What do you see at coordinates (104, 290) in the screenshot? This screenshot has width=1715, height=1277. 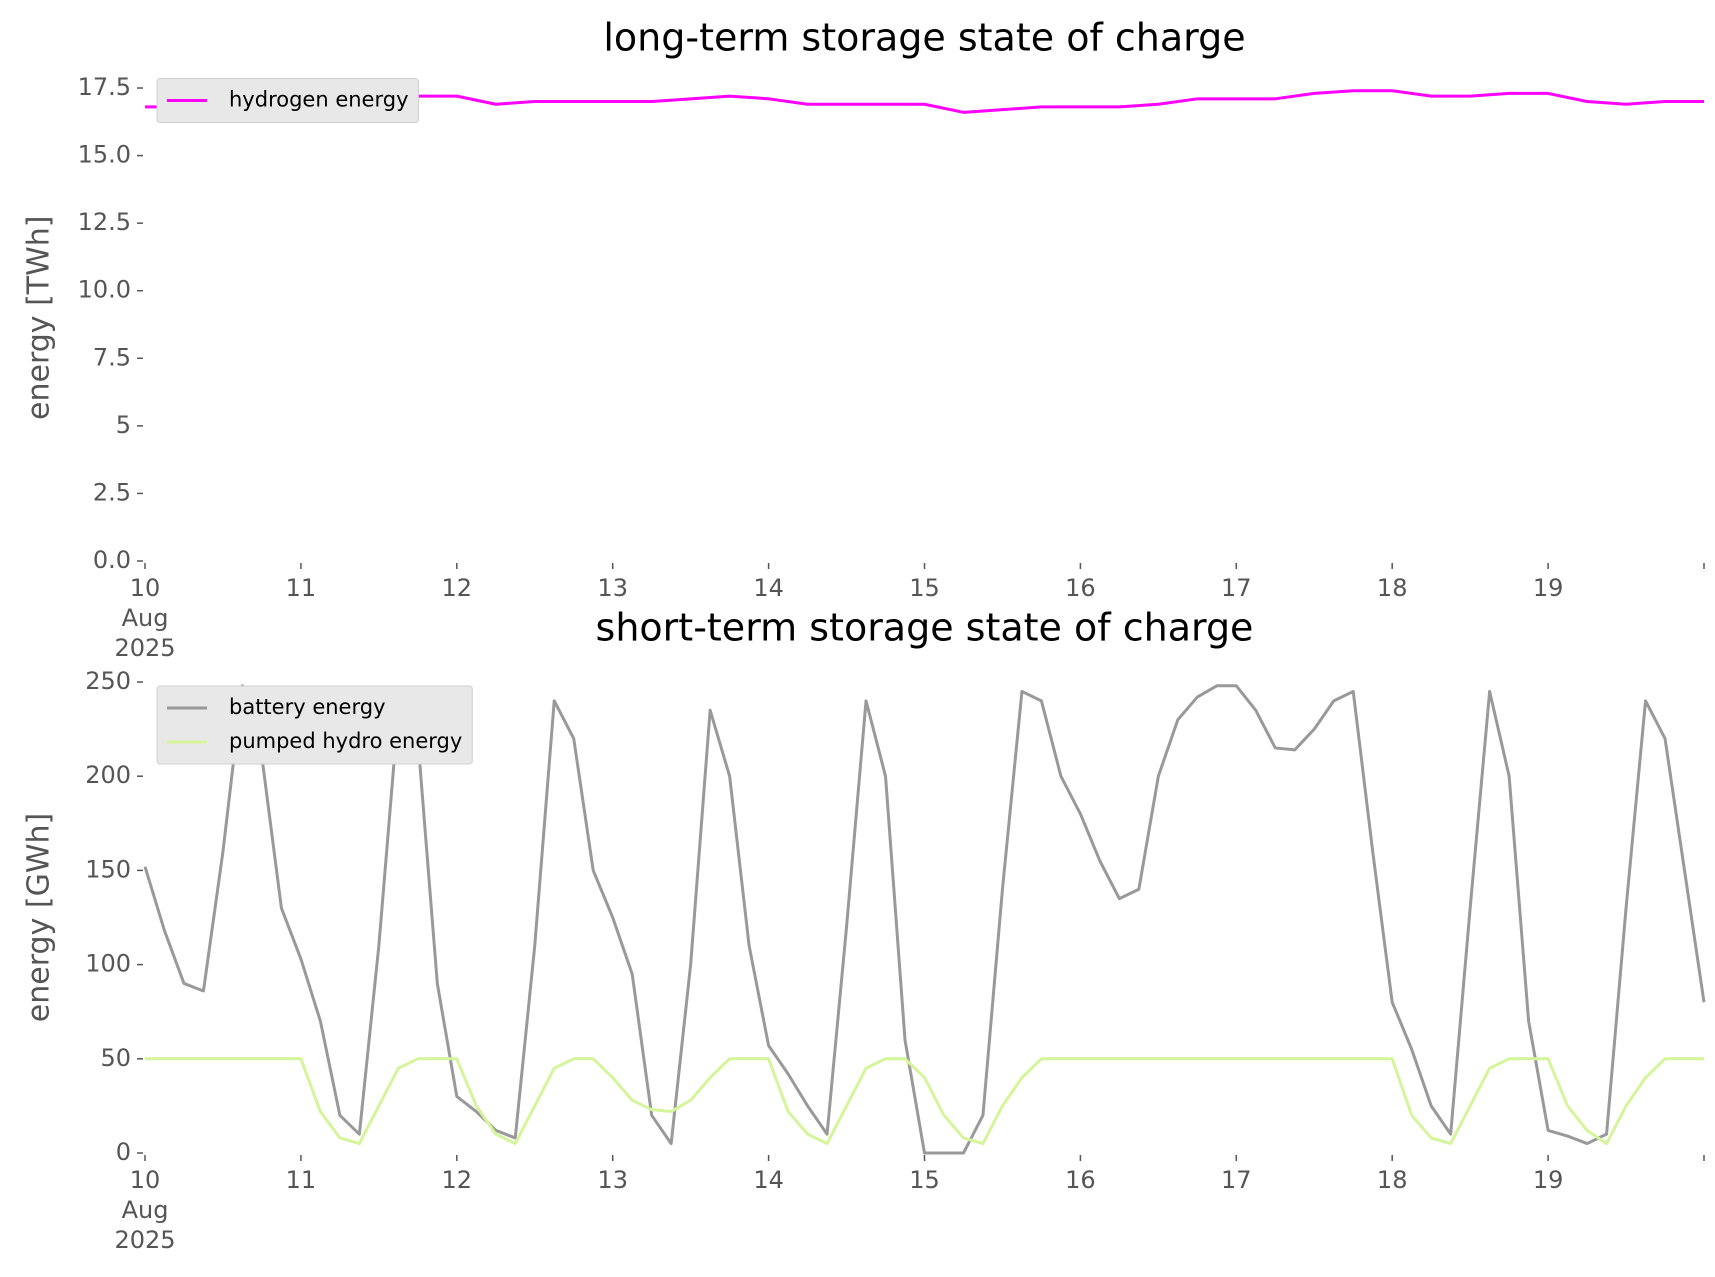 I see `y-tick-label: 10.0` at bounding box center [104, 290].